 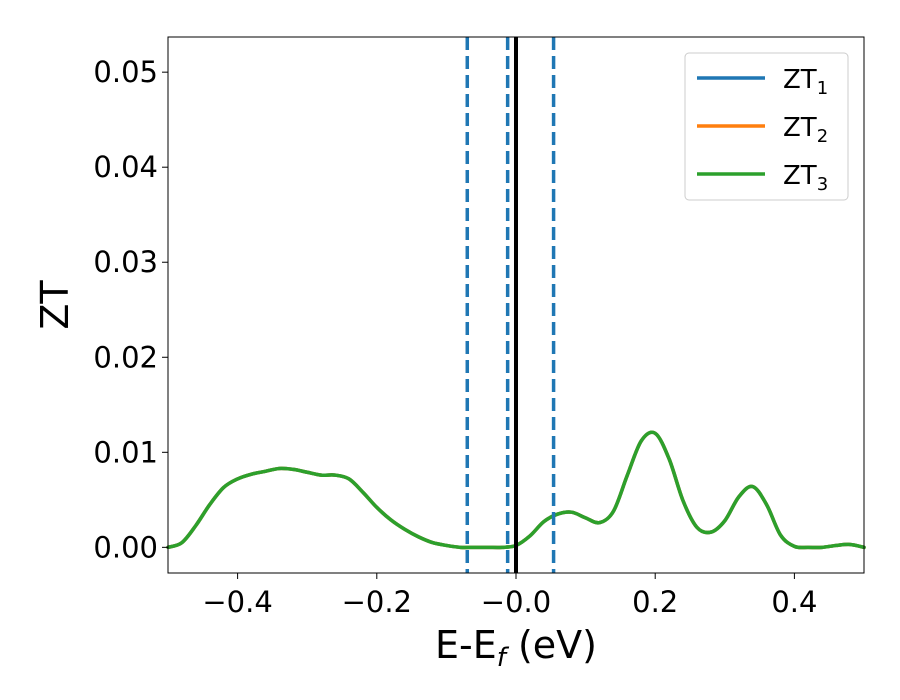 What do you see at coordinates (655, 602) in the screenshot?
I see `x-tick-label: 0.2` at bounding box center [655, 602].